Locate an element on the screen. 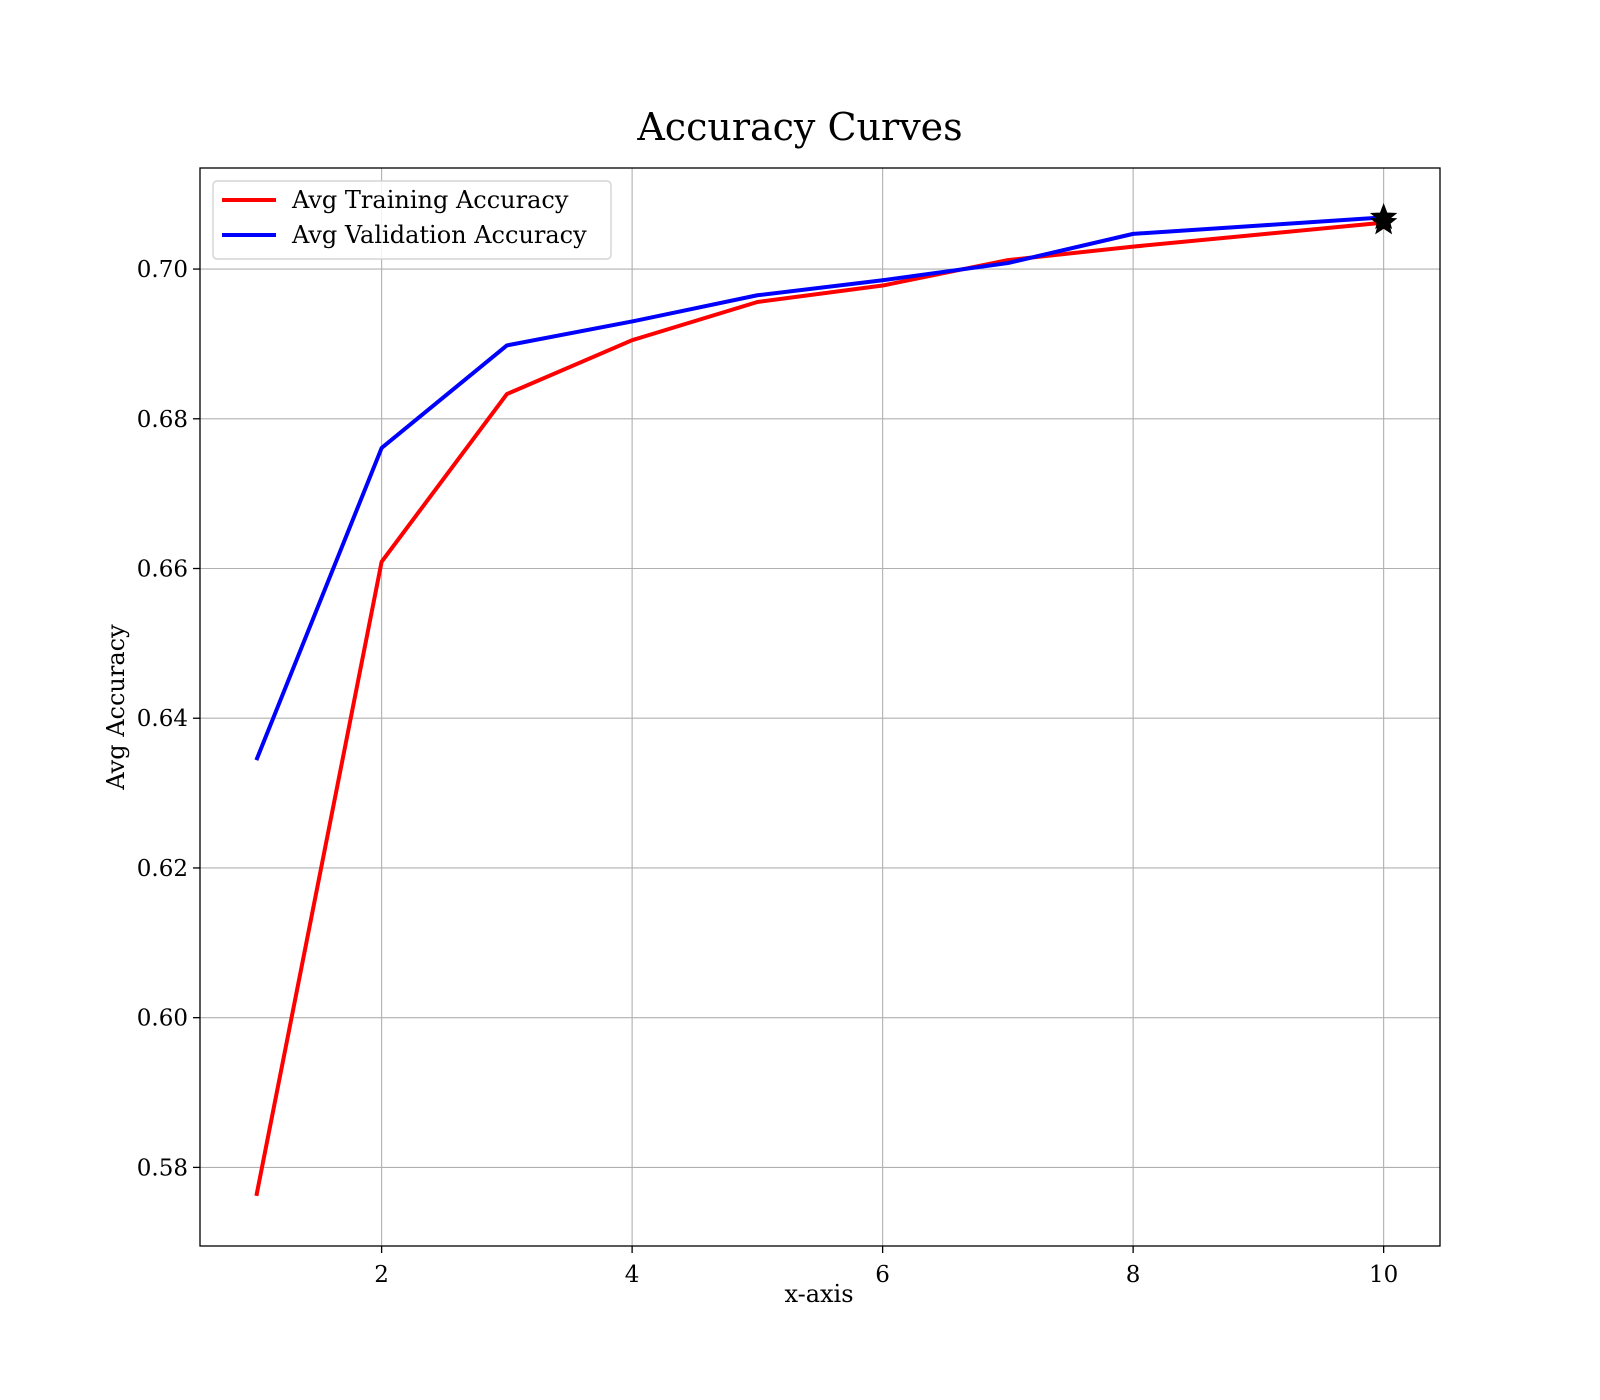 The height and width of the screenshot is (1400, 1600). chart-title: Accuracy Curves is located at coordinates (799, 127).